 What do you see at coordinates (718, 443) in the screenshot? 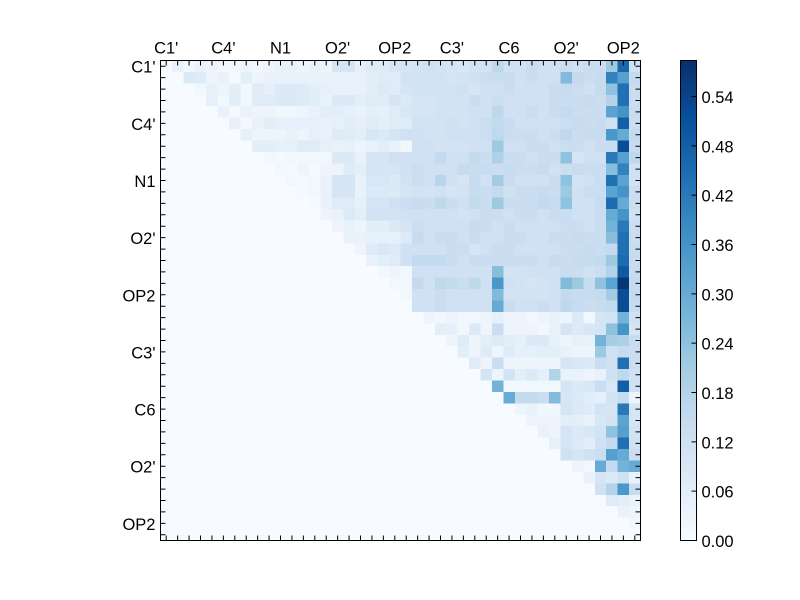
I see `svg-text: 0.12` at bounding box center [718, 443].